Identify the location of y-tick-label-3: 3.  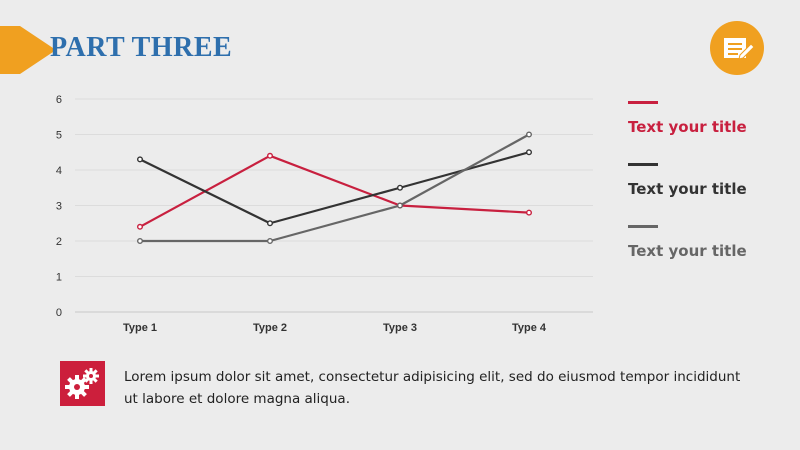
(59, 207).